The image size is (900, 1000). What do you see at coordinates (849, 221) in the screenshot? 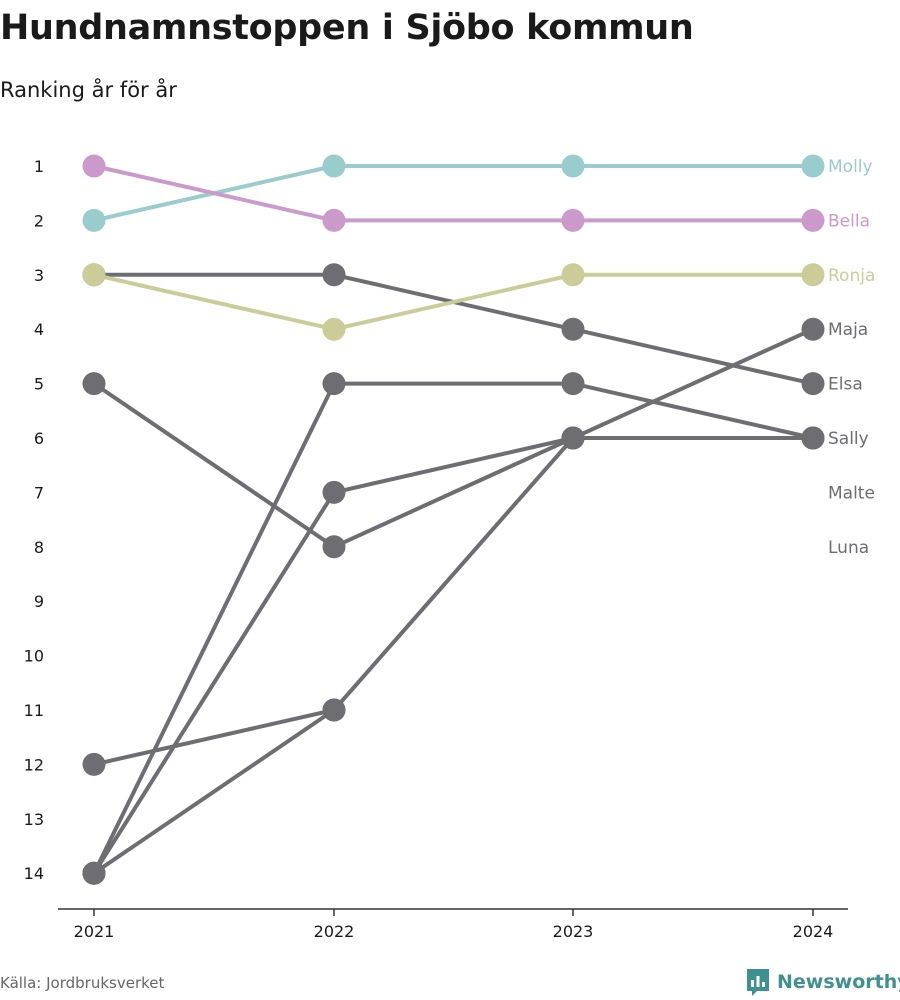
I see `series-label-bella: Bella` at bounding box center [849, 221].